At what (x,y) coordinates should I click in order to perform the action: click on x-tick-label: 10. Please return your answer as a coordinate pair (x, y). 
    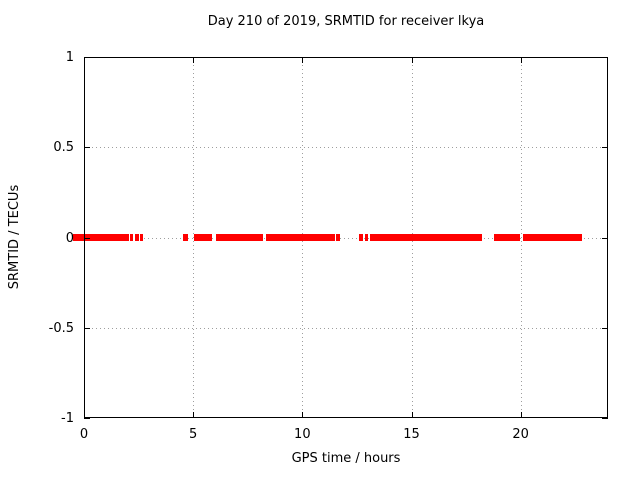
    Looking at the image, I should click on (302, 434).